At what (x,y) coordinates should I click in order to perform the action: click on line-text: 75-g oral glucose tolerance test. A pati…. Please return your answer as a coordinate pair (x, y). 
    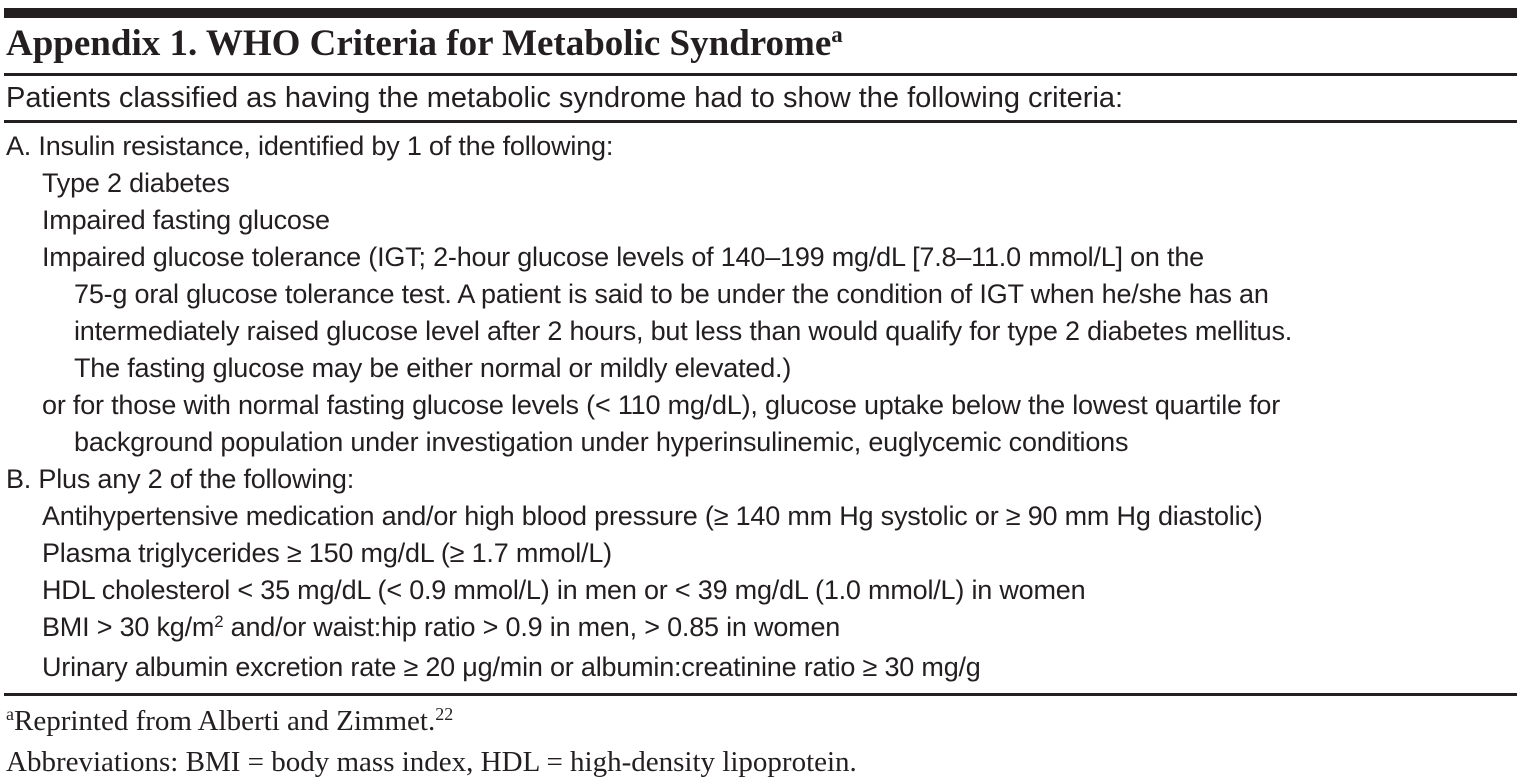
    Looking at the image, I should click on (671, 294).